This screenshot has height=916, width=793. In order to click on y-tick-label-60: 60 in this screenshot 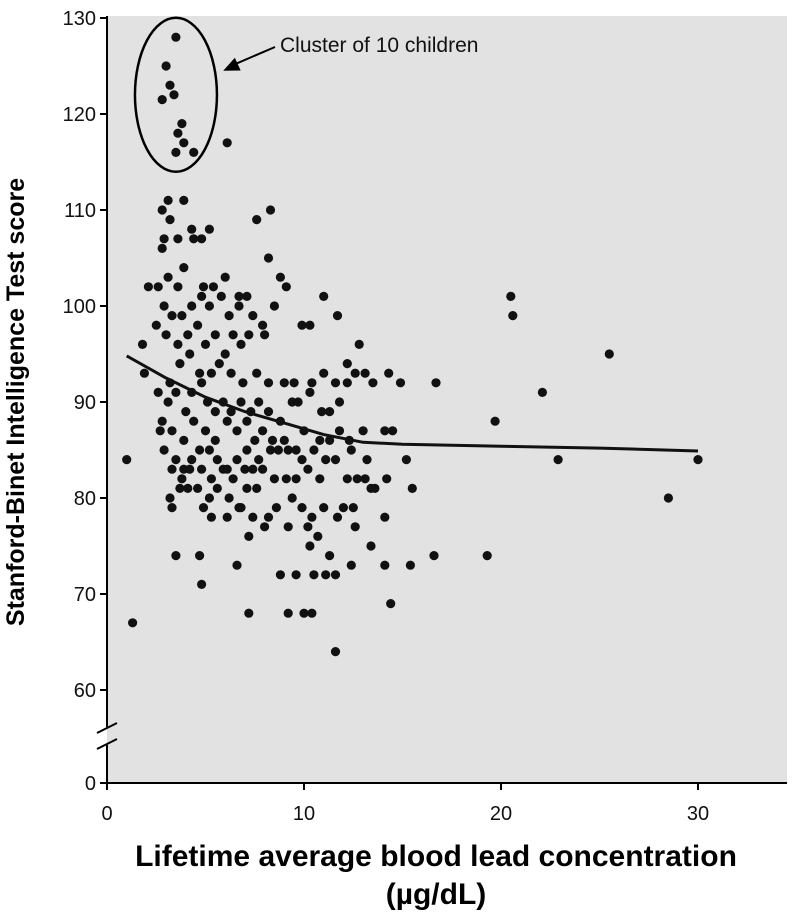, I will do `click(85, 691)`.